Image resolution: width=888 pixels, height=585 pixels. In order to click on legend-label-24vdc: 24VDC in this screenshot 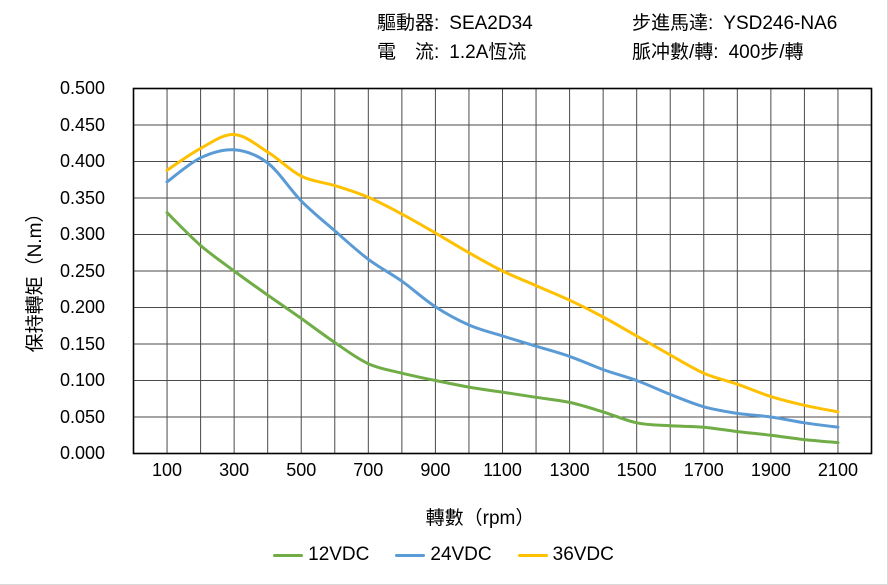, I will do `click(461, 554)`.